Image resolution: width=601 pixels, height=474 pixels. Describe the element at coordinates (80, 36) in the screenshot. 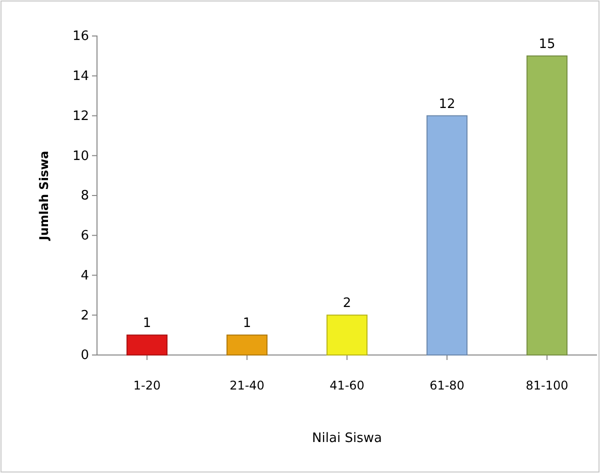

I see `y-tick-label: 16` at that location.